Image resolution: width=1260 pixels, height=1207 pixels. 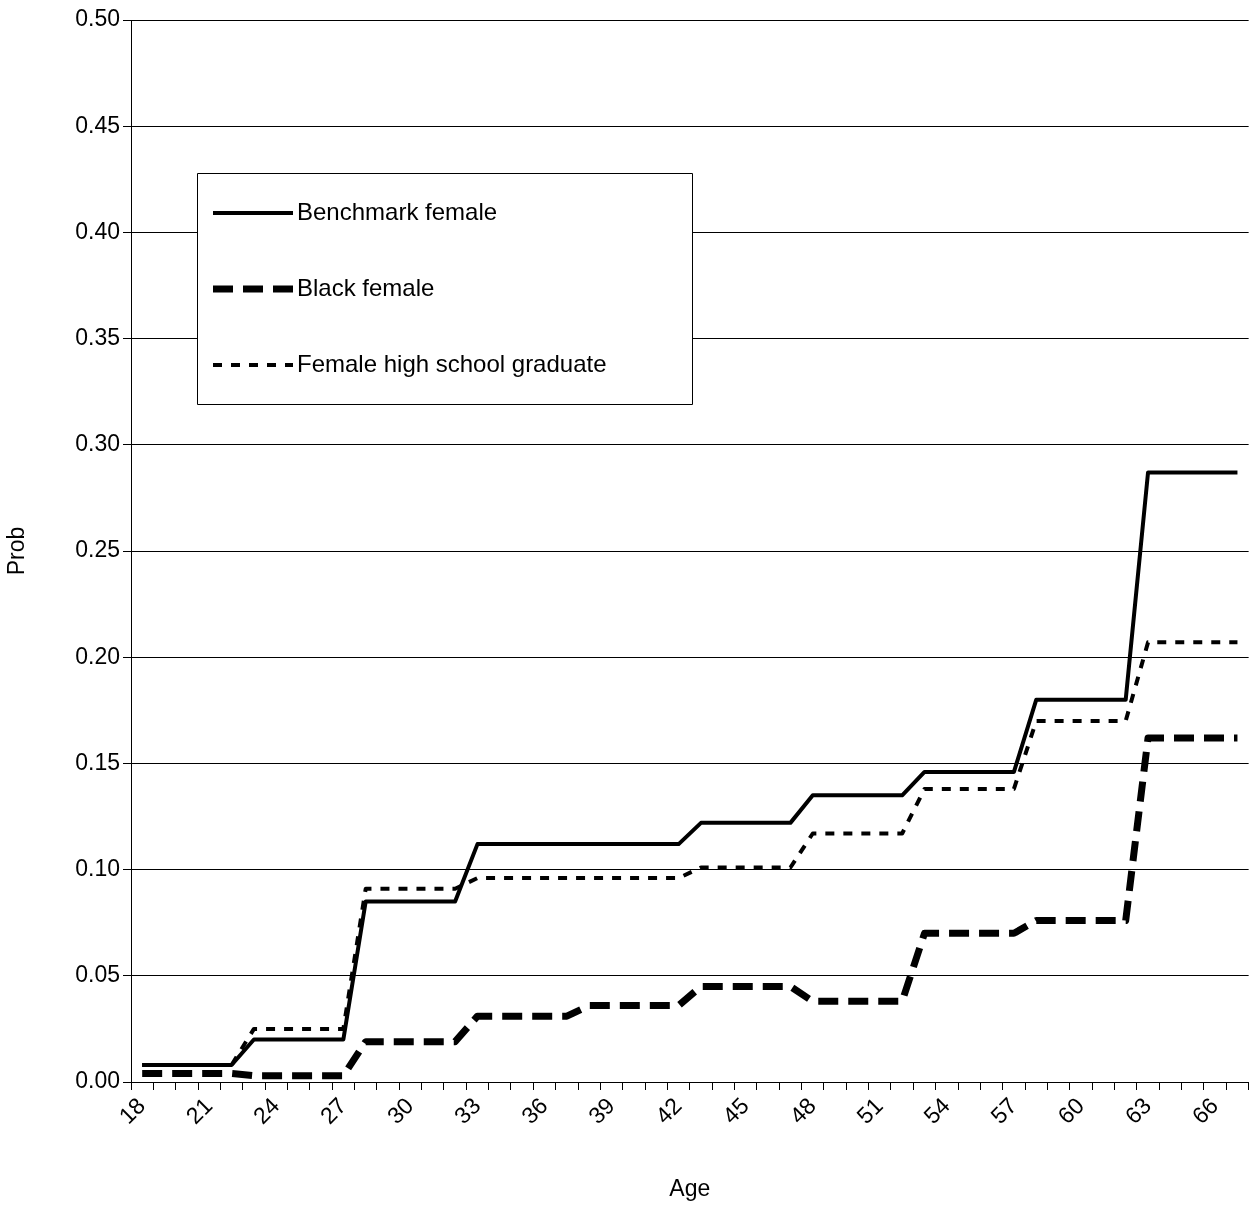 What do you see at coordinates (97, 974) in the screenshot?
I see `y-tick-label: 0.05` at bounding box center [97, 974].